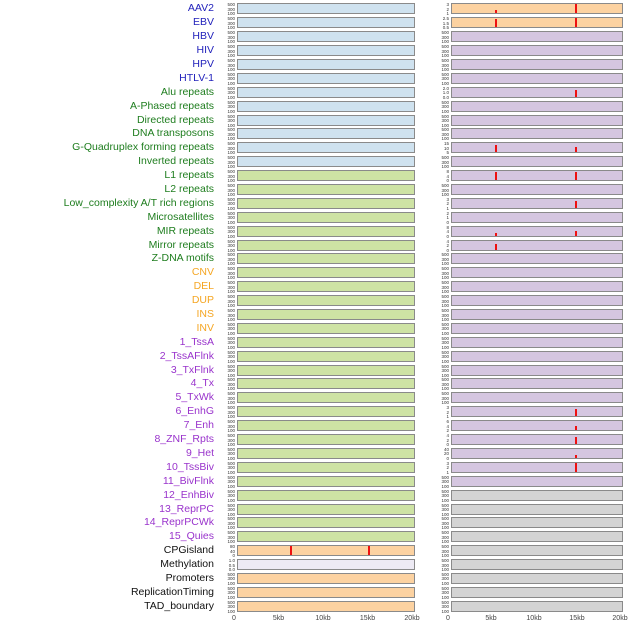 This screenshot has width=630, height=630. What do you see at coordinates (315, 606) in the screenshot?
I see `track-row: TAD_boundary 500 300 100 500 300 100` at bounding box center [315, 606].